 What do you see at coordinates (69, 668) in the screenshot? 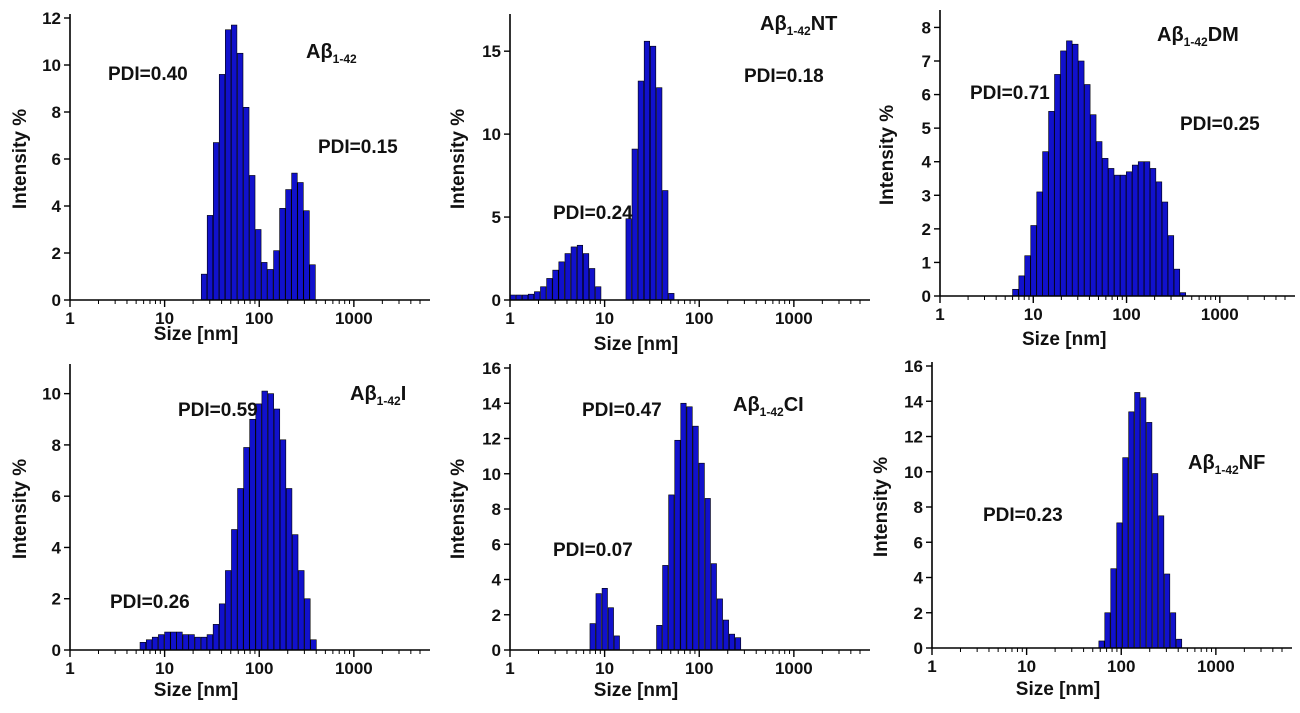
I see `x-tick-label: 1` at bounding box center [69, 668].